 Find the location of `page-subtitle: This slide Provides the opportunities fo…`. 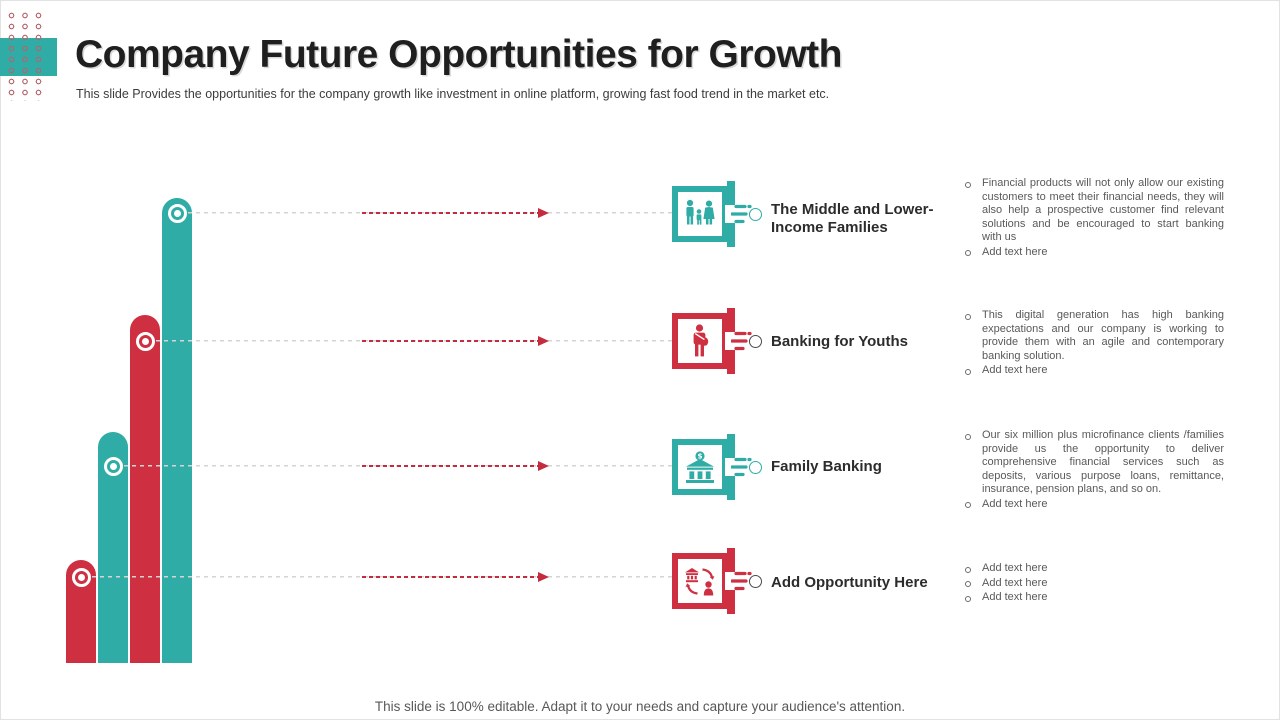

page-subtitle: This slide Provides the opportunities fo… is located at coordinates (453, 94).